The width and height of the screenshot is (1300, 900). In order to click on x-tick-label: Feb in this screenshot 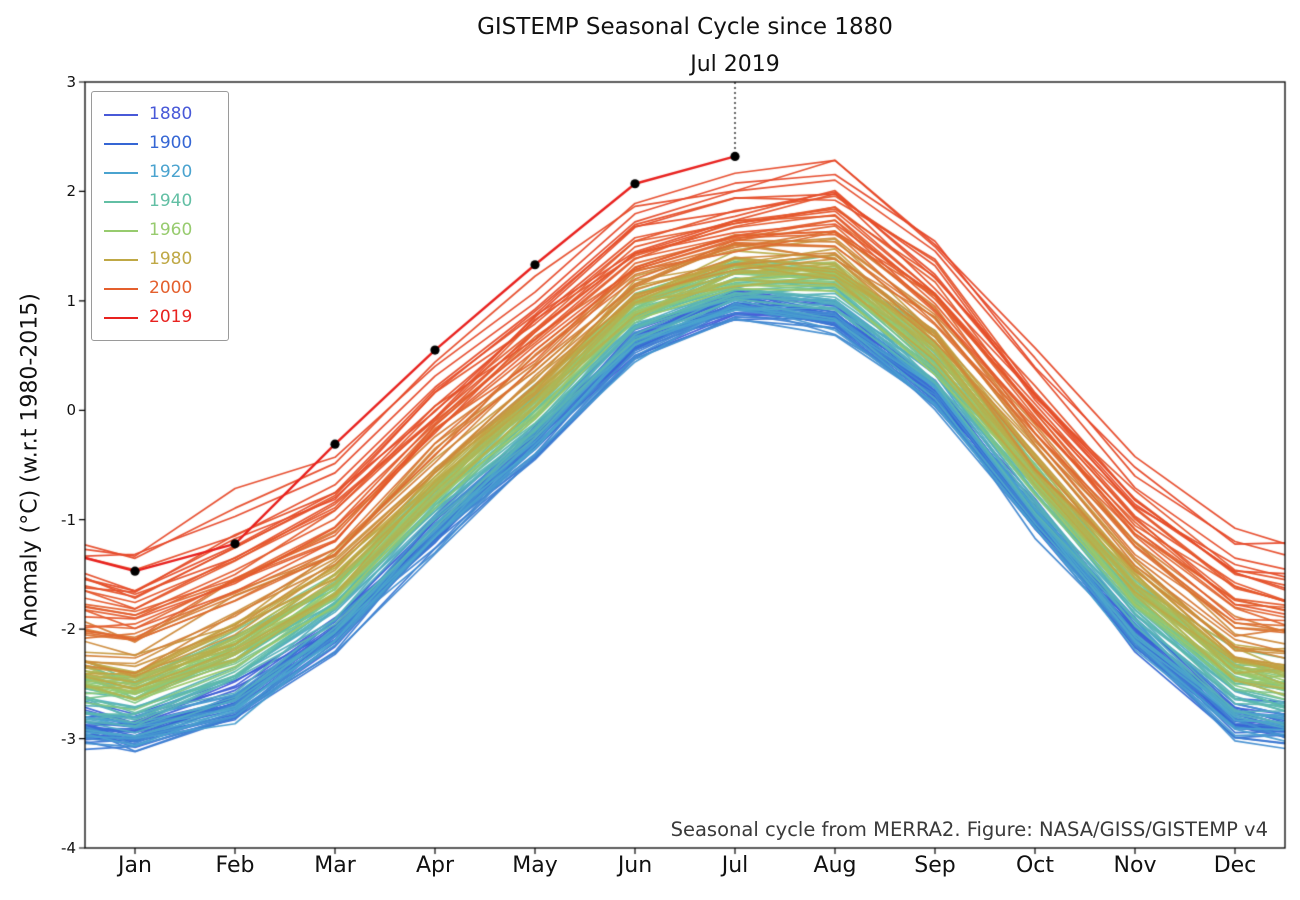, I will do `click(235, 865)`.